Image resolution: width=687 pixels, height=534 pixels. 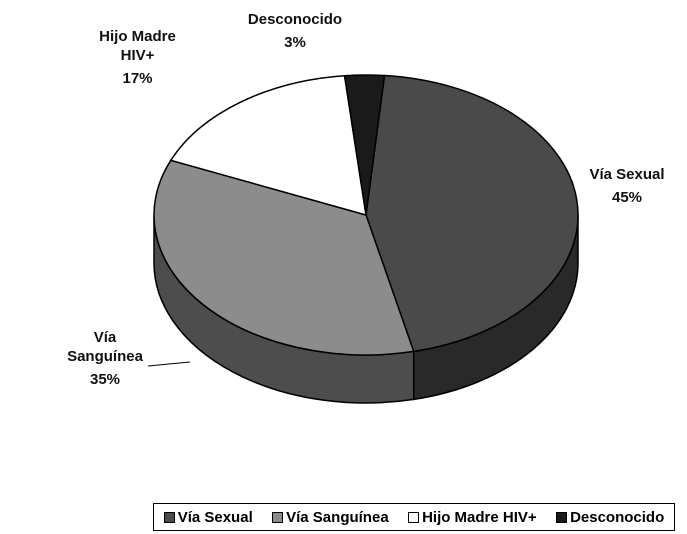 I want to click on legend-item: Desconocido, so click(x=610, y=517).